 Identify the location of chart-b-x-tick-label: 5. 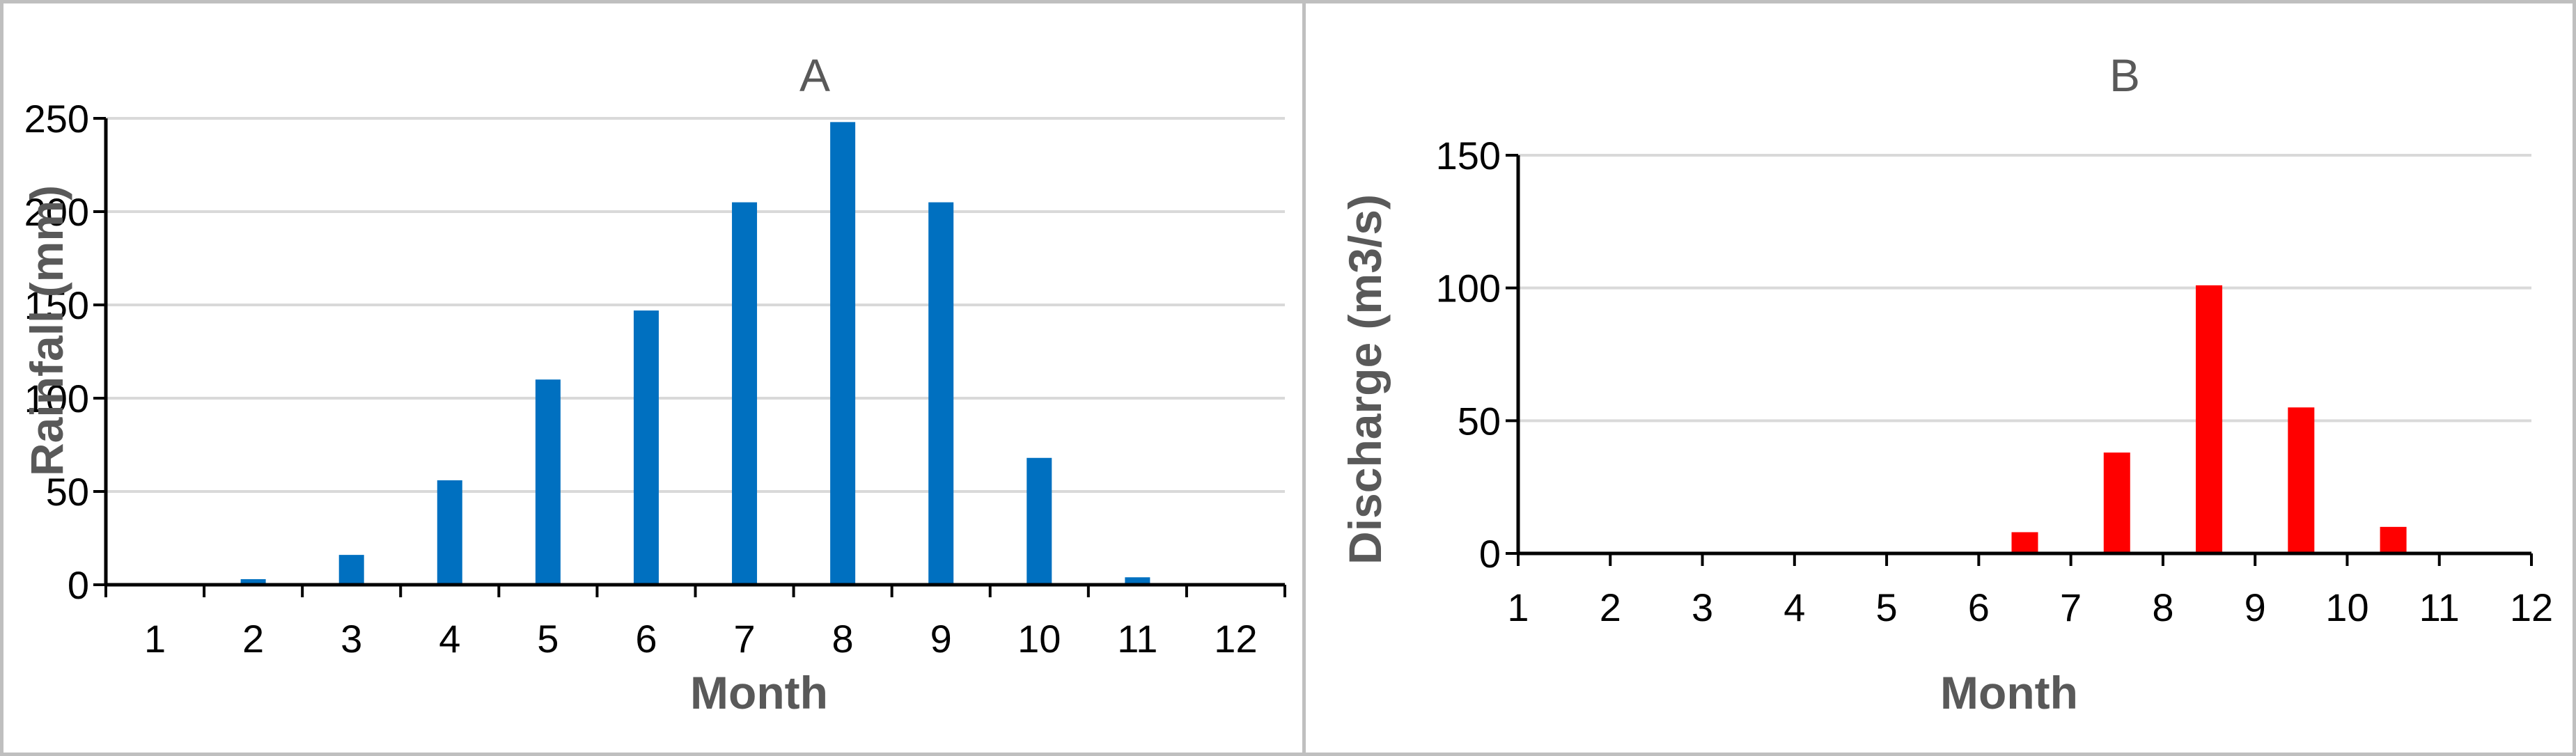
(1887, 607).